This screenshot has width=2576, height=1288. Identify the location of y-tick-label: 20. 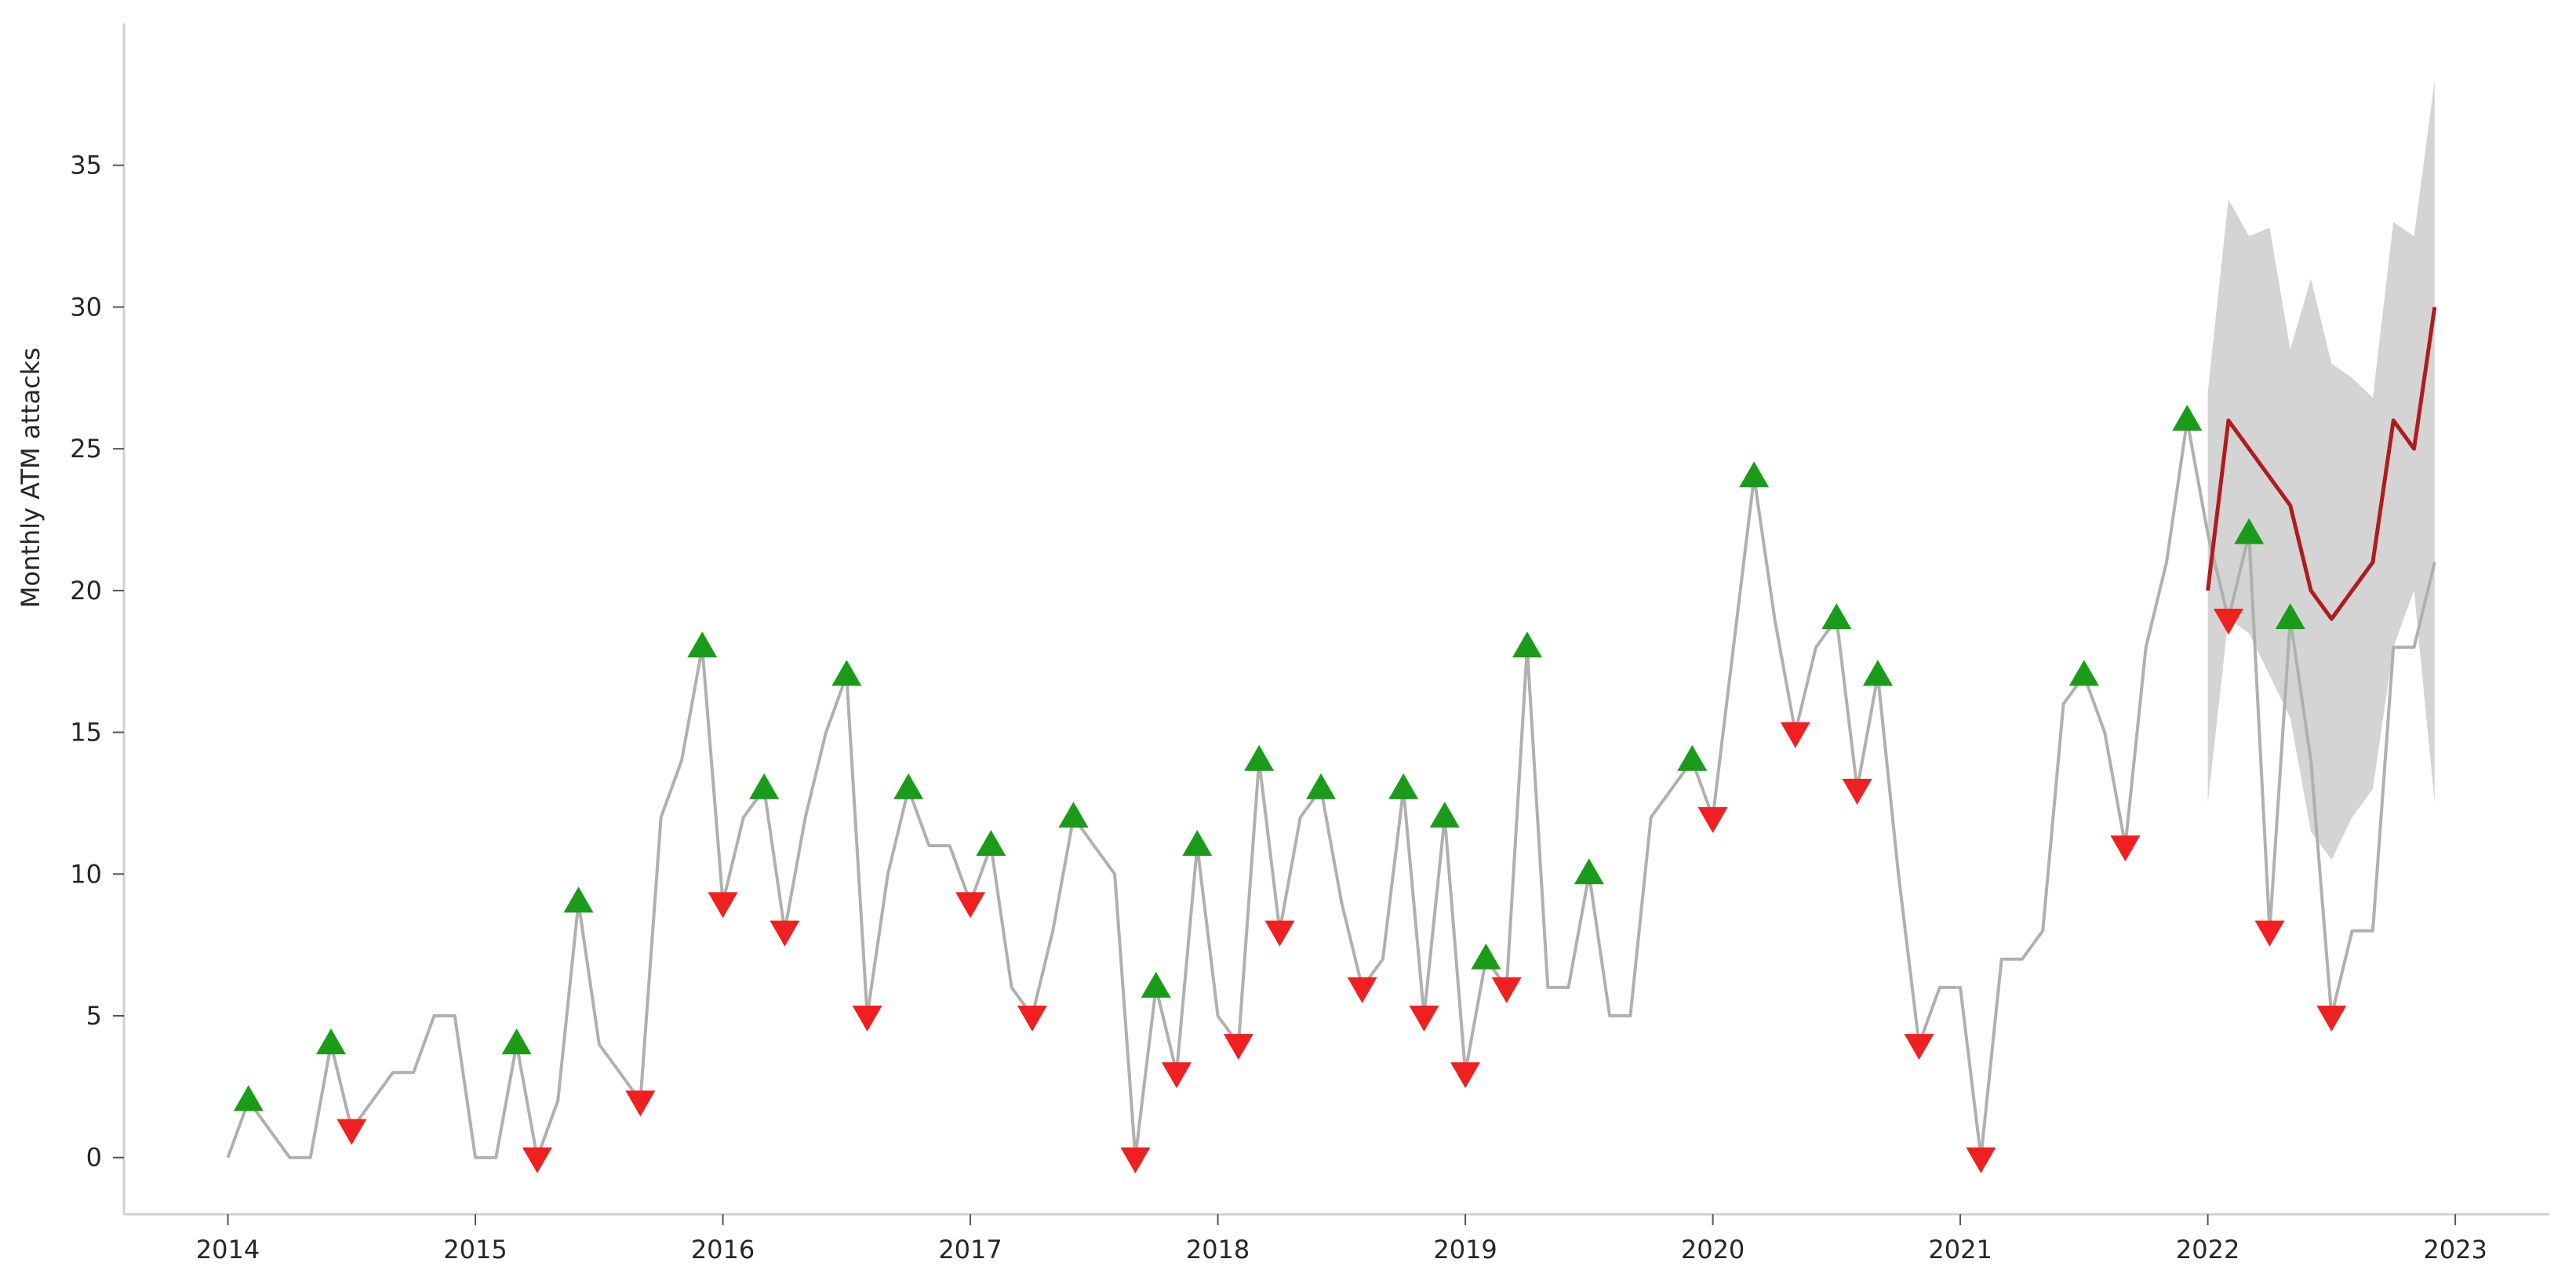
(86, 591).